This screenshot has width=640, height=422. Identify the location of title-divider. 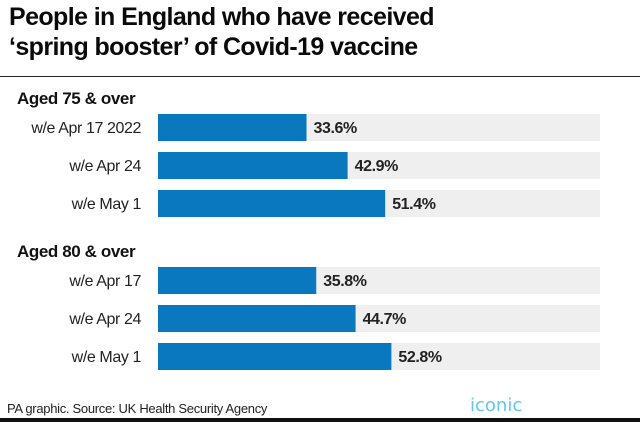
(320, 76).